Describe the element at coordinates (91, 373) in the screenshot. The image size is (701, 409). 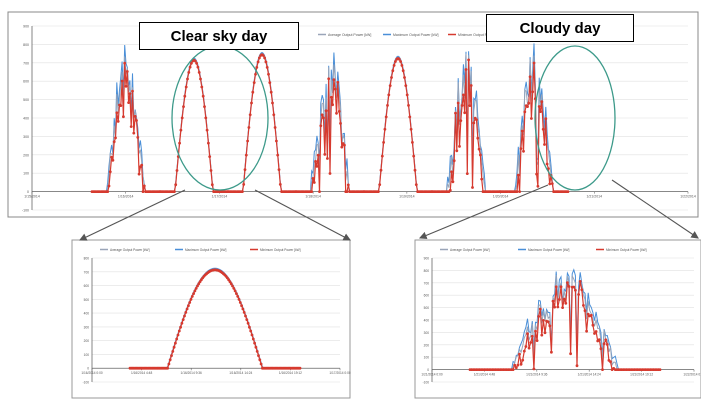
I see `x-tick-label: 1/16/2014 0:00` at that location.